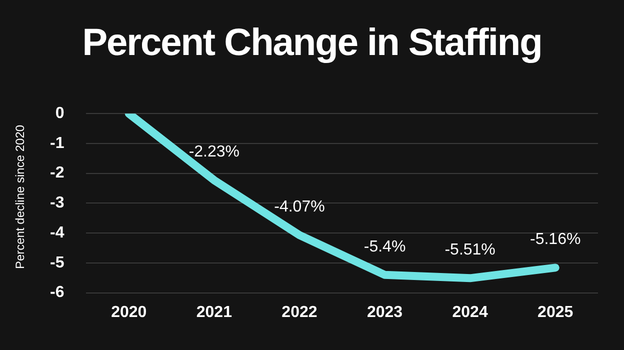 The height and width of the screenshot is (350, 624). I want to click on y-tick-label: -4, so click(57, 233).